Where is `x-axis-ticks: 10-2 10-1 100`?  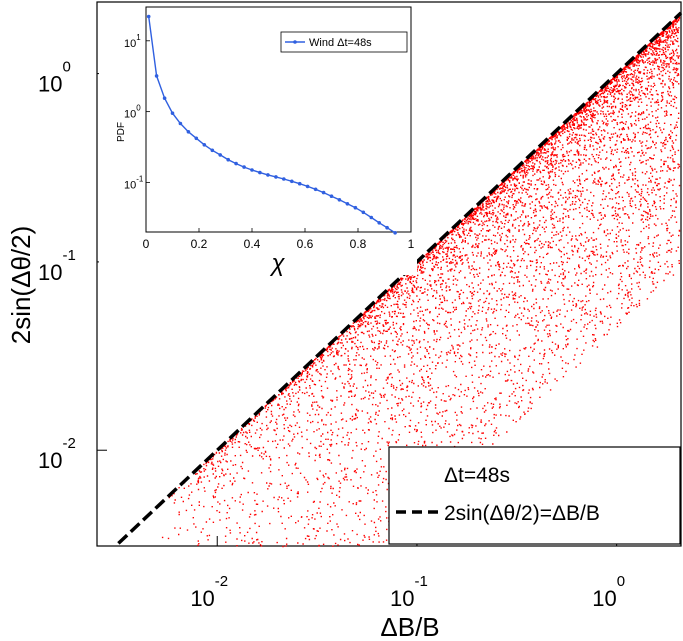 x-axis-ticks: 10-2 10-1 100 is located at coordinates (407, 573).